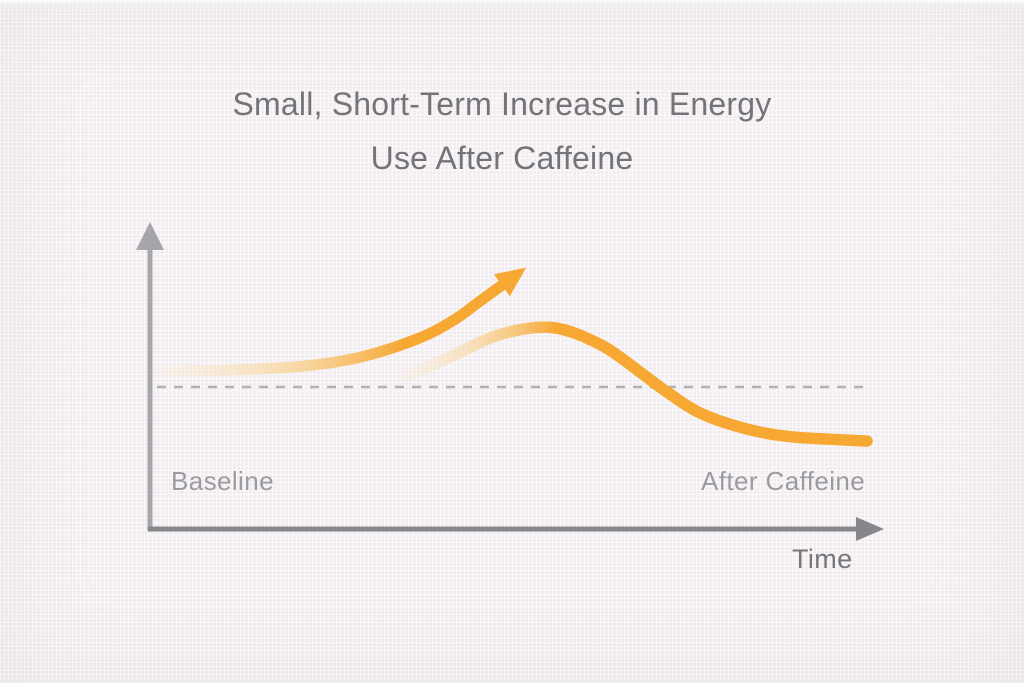  What do you see at coordinates (150, 236) in the screenshot?
I see `y-axis-arrowhead-icon` at bounding box center [150, 236].